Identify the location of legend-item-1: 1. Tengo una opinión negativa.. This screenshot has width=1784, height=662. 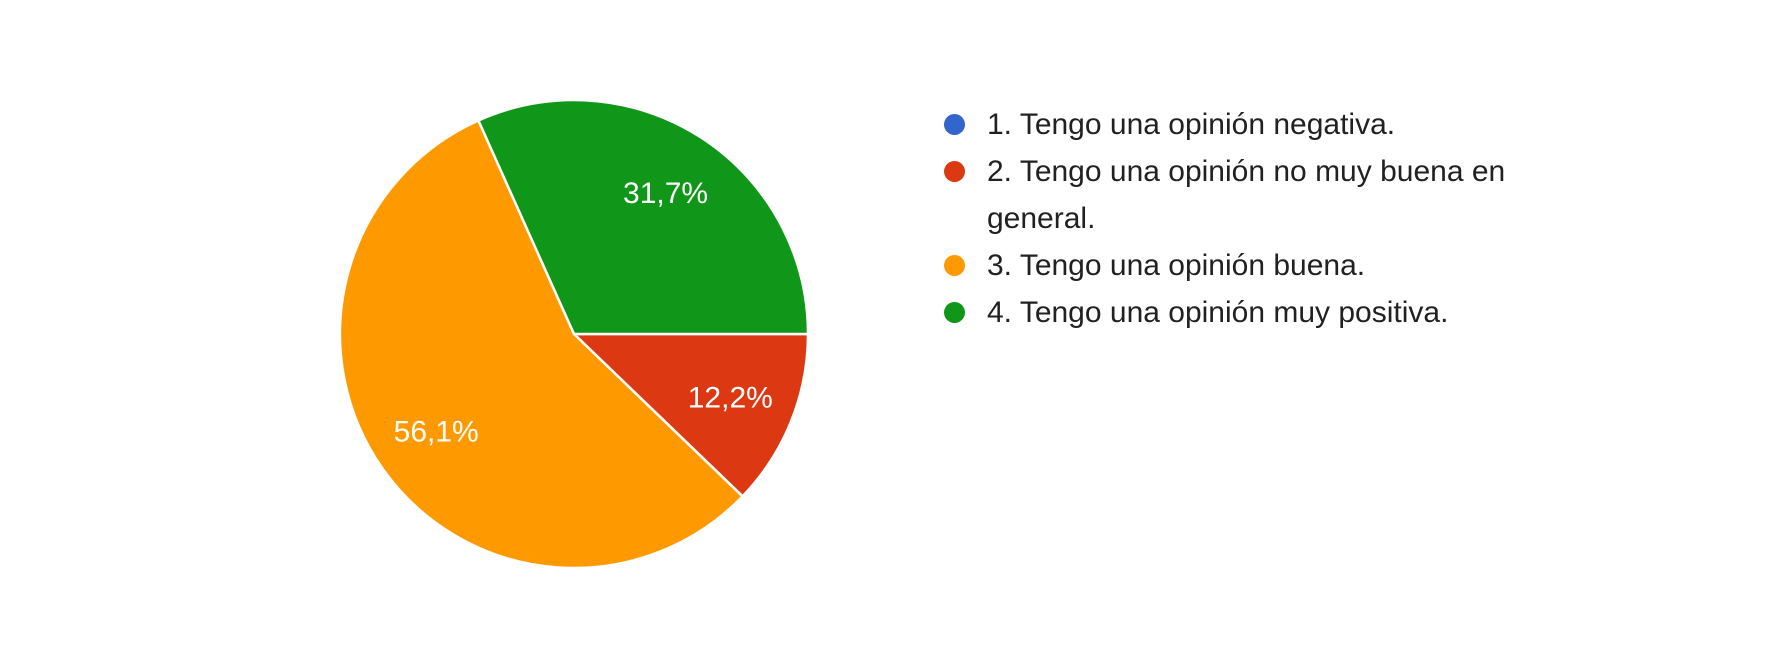
(1244, 124).